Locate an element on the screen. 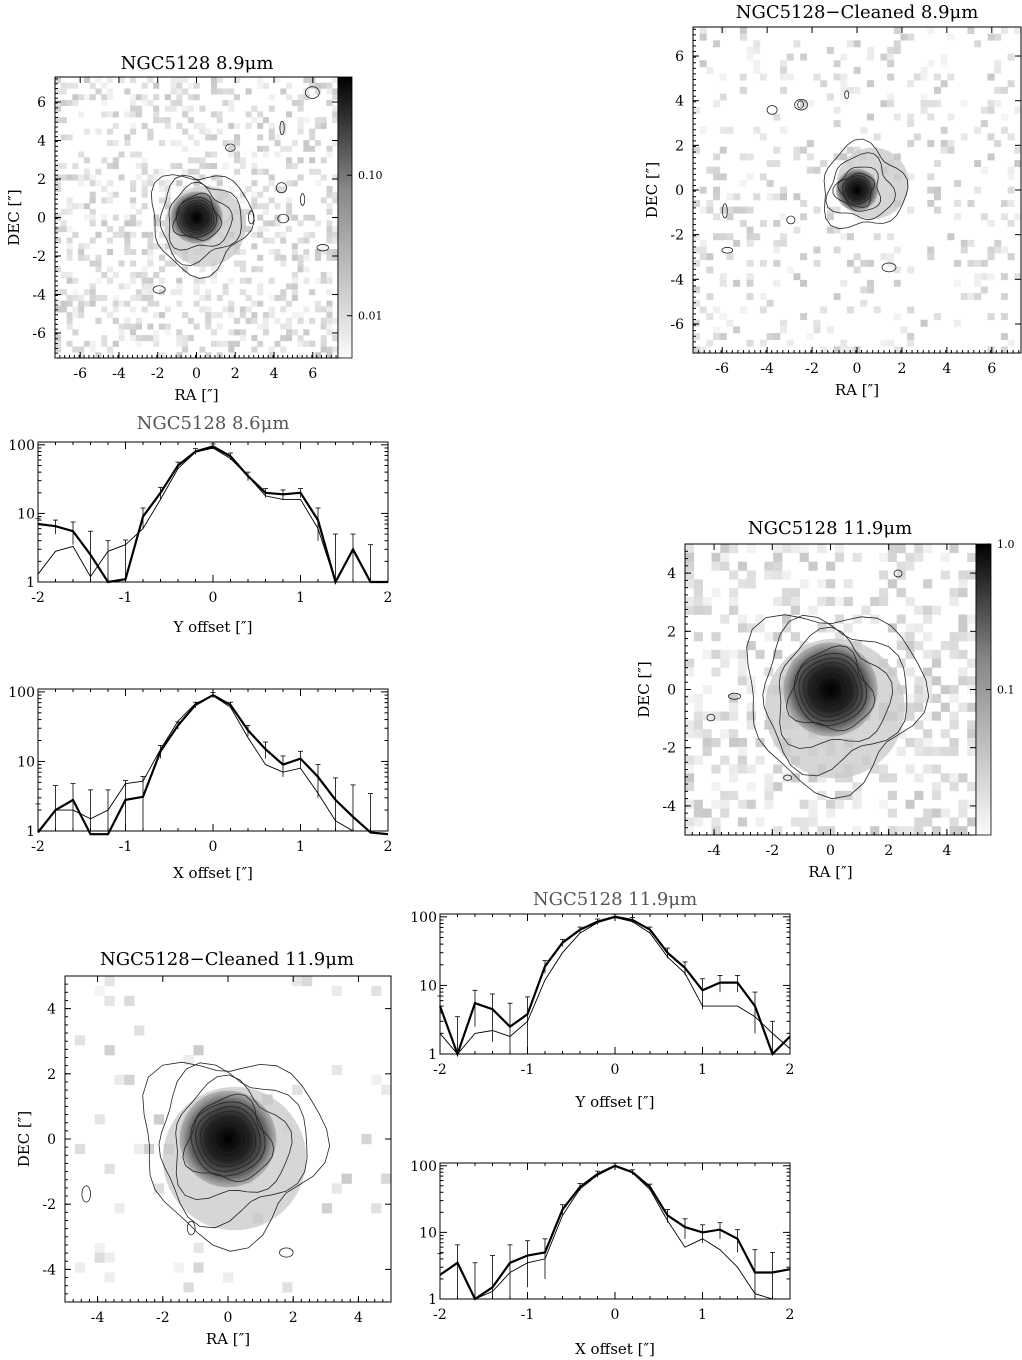 Image resolution: width=1022 pixels, height=1360 pixels. y-tick-label: 100 is located at coordinates (21, 446).